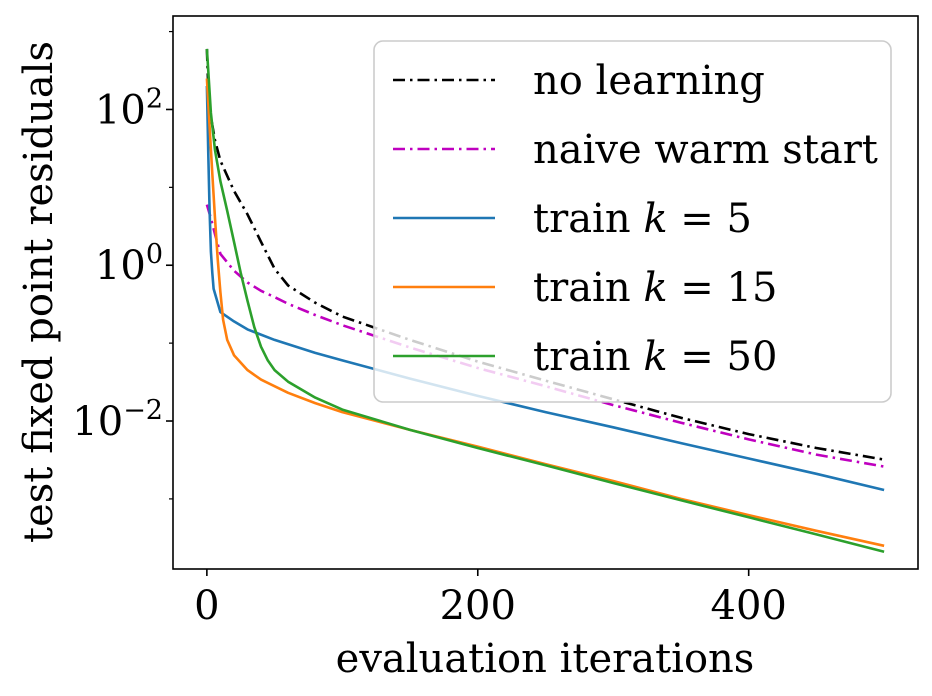 Image resolution: width=932 pixels, height=696 pixels. Describe the element at coordinates (478, 606) in the screenshot. I see `x-tick-label: 200` at that location.